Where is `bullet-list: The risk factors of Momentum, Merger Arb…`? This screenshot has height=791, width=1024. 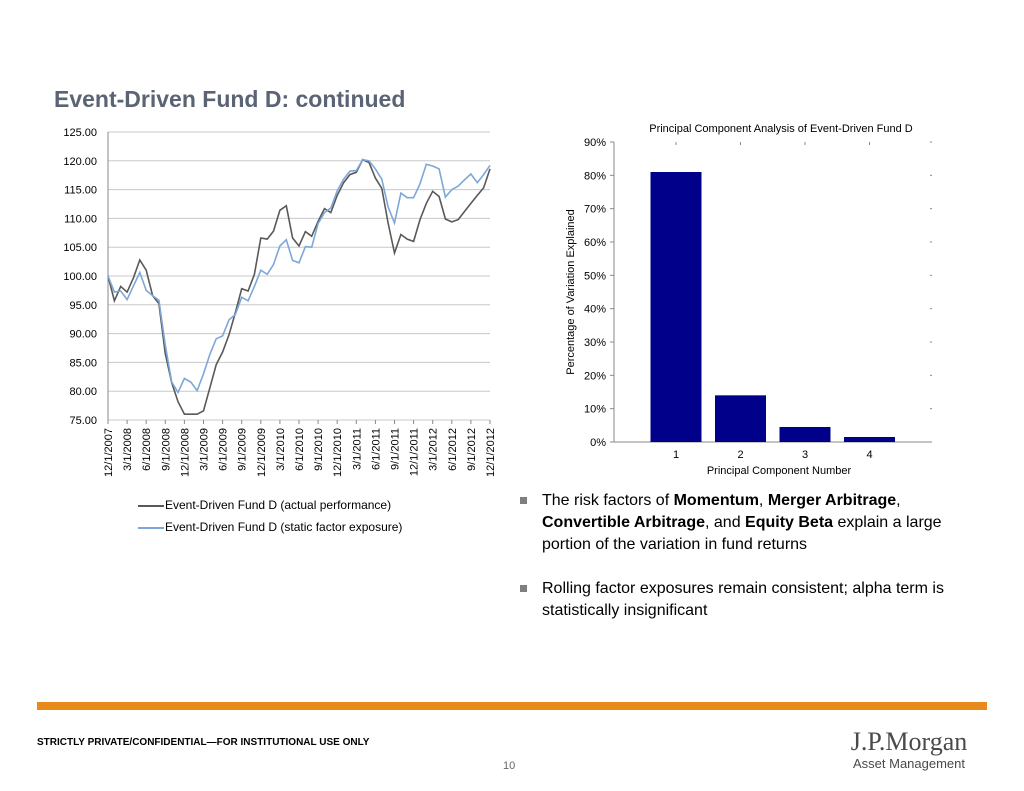 bullet-list: The risk factors of Momentum, Merger Arb… is located at coordinates (750, 567).